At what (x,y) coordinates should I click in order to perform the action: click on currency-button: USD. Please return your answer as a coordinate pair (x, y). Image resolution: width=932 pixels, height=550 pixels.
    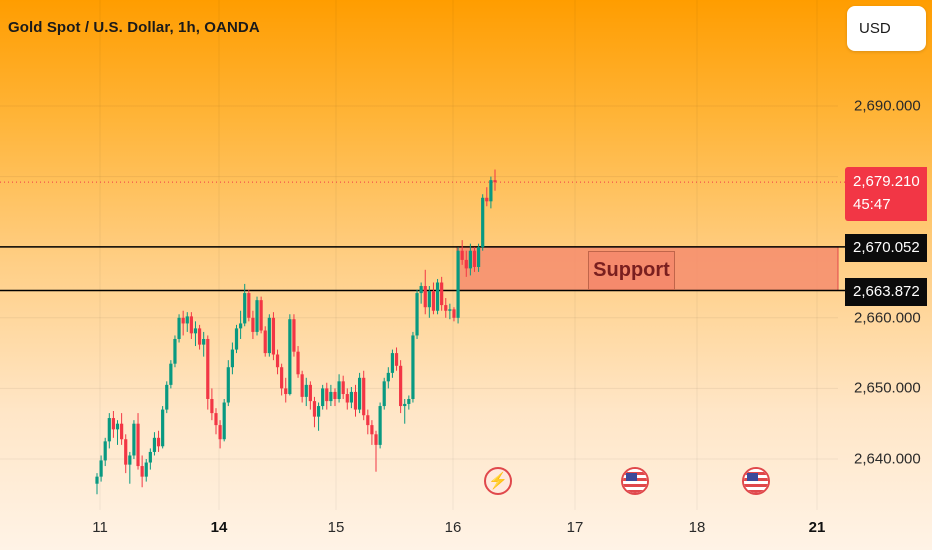
    Looking at the image, I should click on (886, 28).